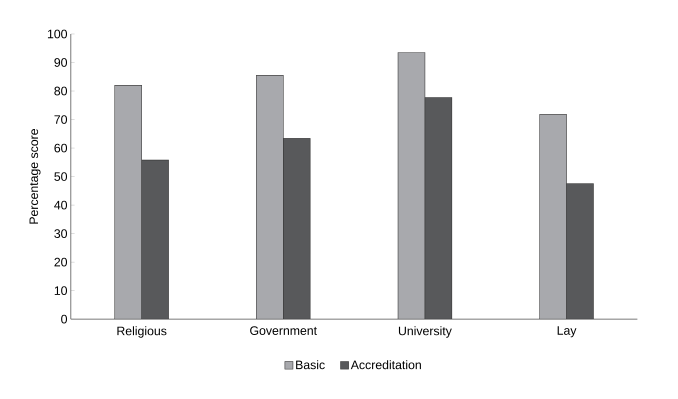 The image size is (678, 399). I want to click on y-tick-label: 40, so click(61, 205).